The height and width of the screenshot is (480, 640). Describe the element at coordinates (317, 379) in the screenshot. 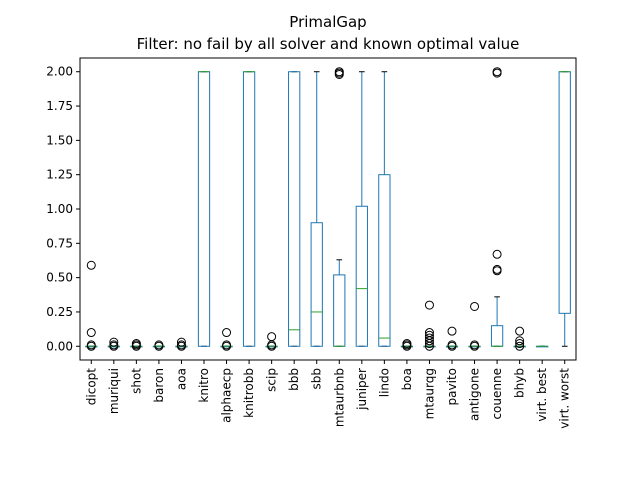

I see `x-tick-label: sbb` at that location.